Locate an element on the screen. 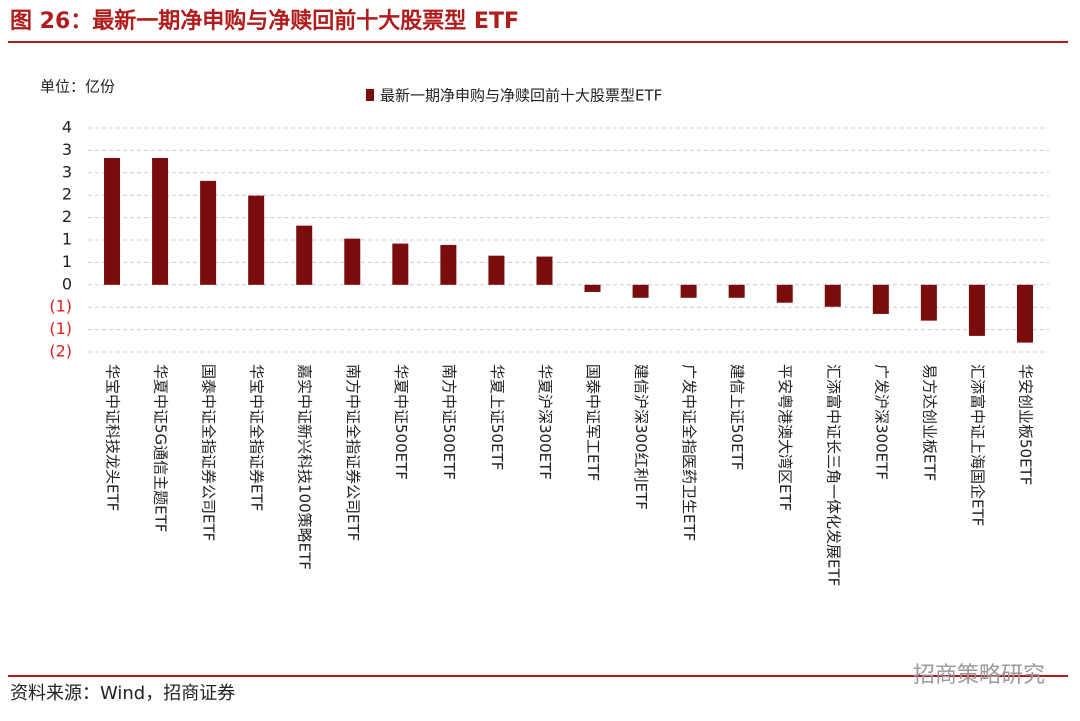 The image size is (1080, 721). x-tick-label: 嘉实中证新兴科技100策略ETF is located at coordinates (305, 467).